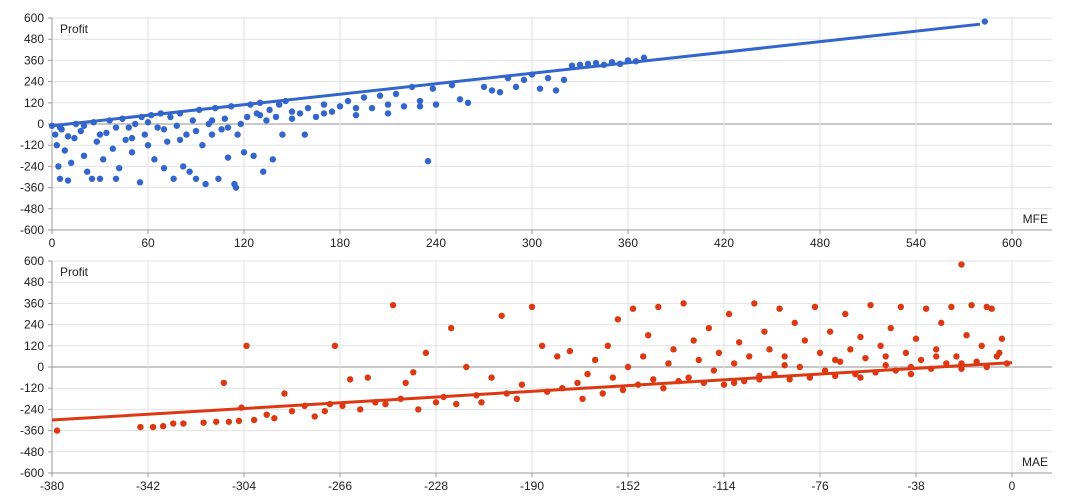  Describe the element at coordinates (916, 486) in the screenshot. I see `x-tick-label: -38` at that location.